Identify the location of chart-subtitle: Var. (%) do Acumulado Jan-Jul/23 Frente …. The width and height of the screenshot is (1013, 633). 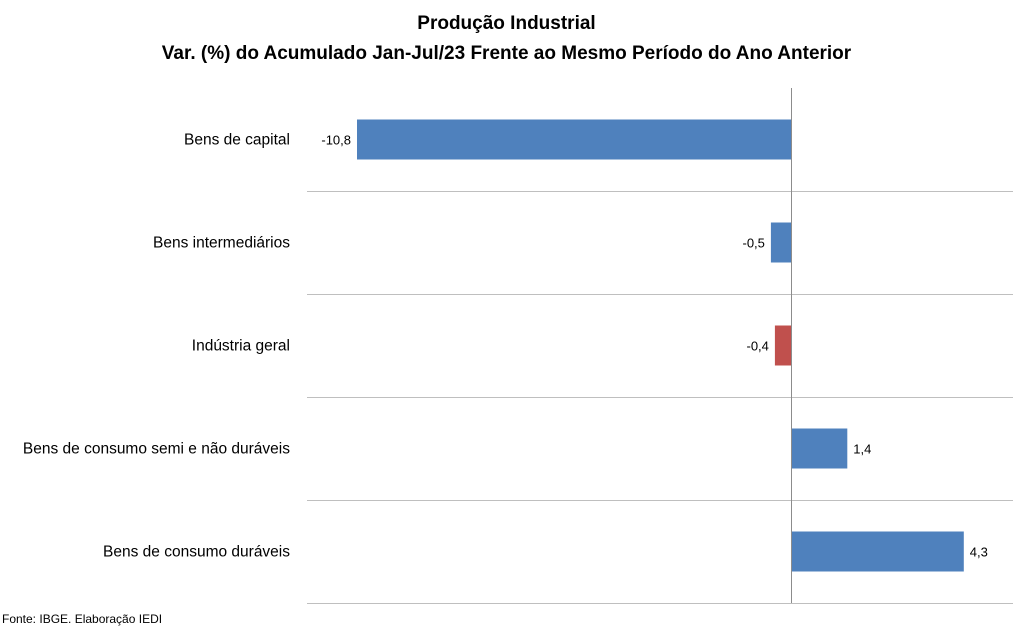
(506, 53).